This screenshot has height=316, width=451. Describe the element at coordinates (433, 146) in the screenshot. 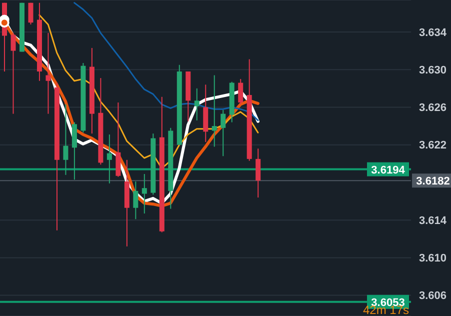

I see `y-tick-label: 3.622` at that location.